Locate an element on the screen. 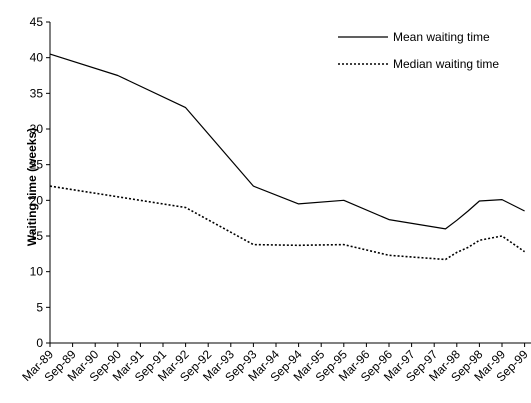 The height and width of the screenshot is (403, 531). y-axis-title: Waiting time (weeks) is located at coordinates (32, 187).